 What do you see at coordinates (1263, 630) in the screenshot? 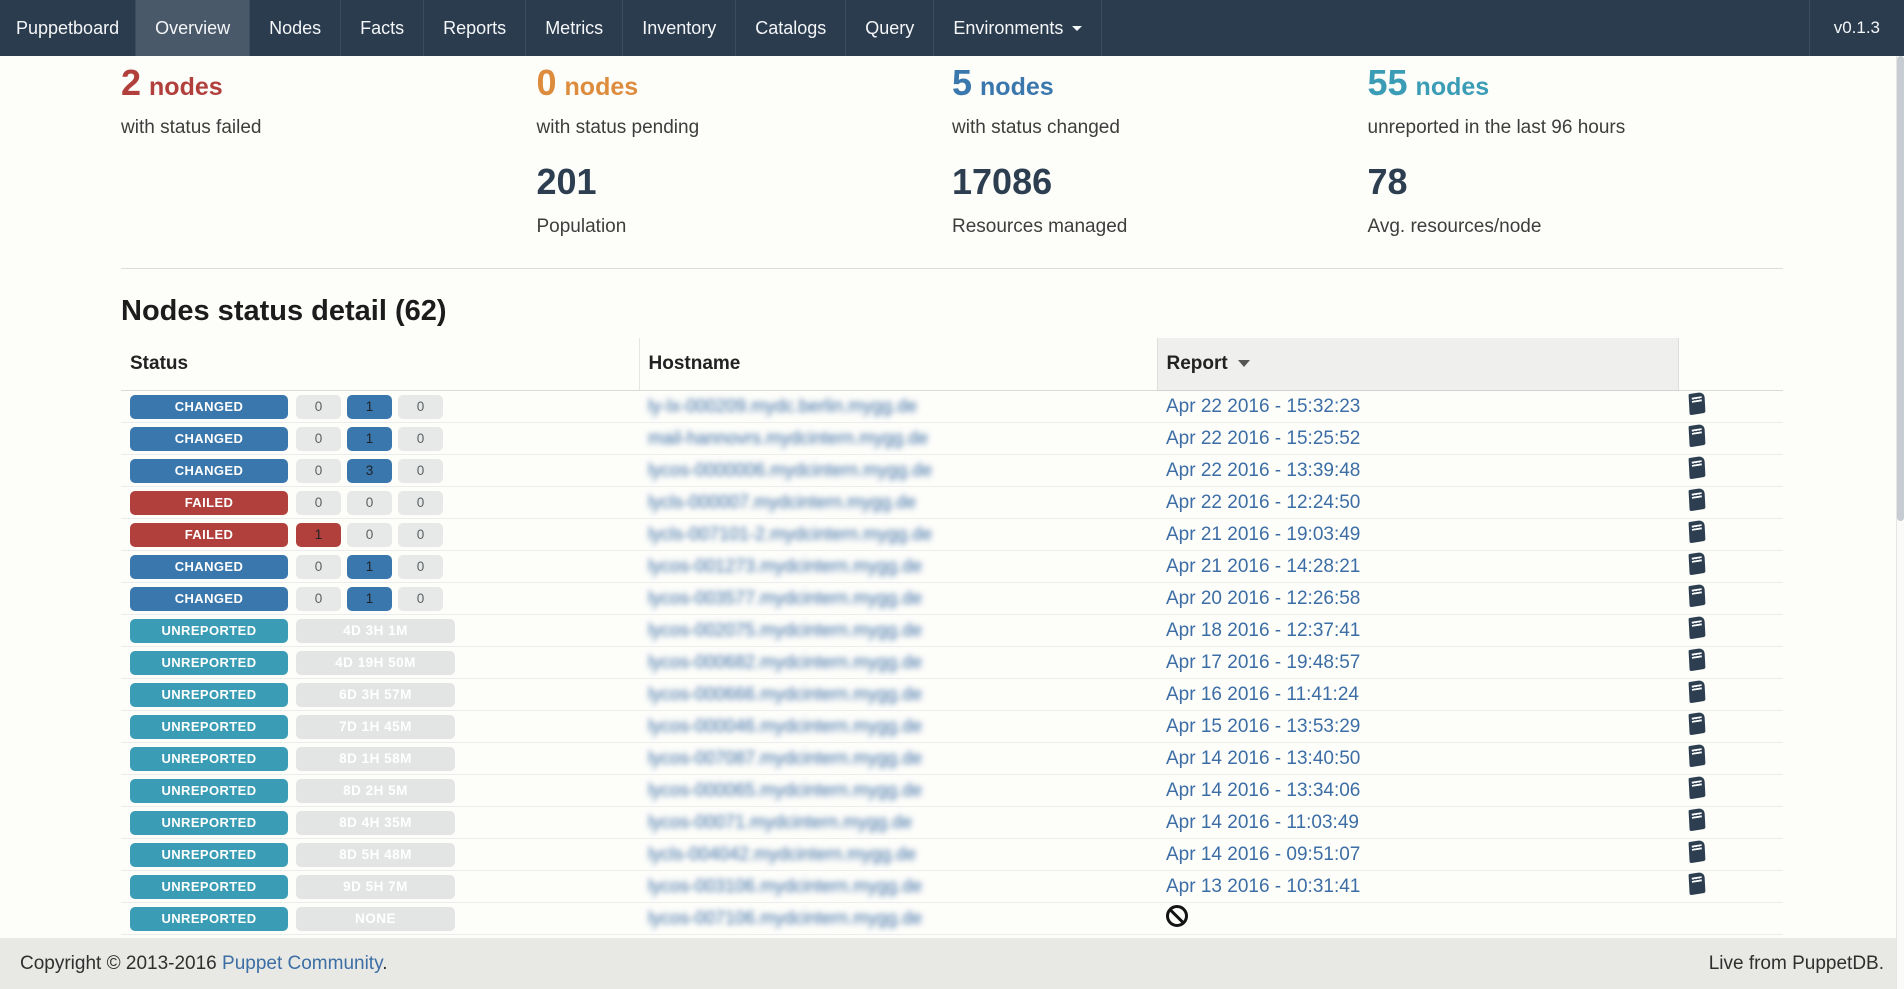
I see `report-date-link: Apr 18 2016 - 12:37:41` at bounding box center [1263, 630].